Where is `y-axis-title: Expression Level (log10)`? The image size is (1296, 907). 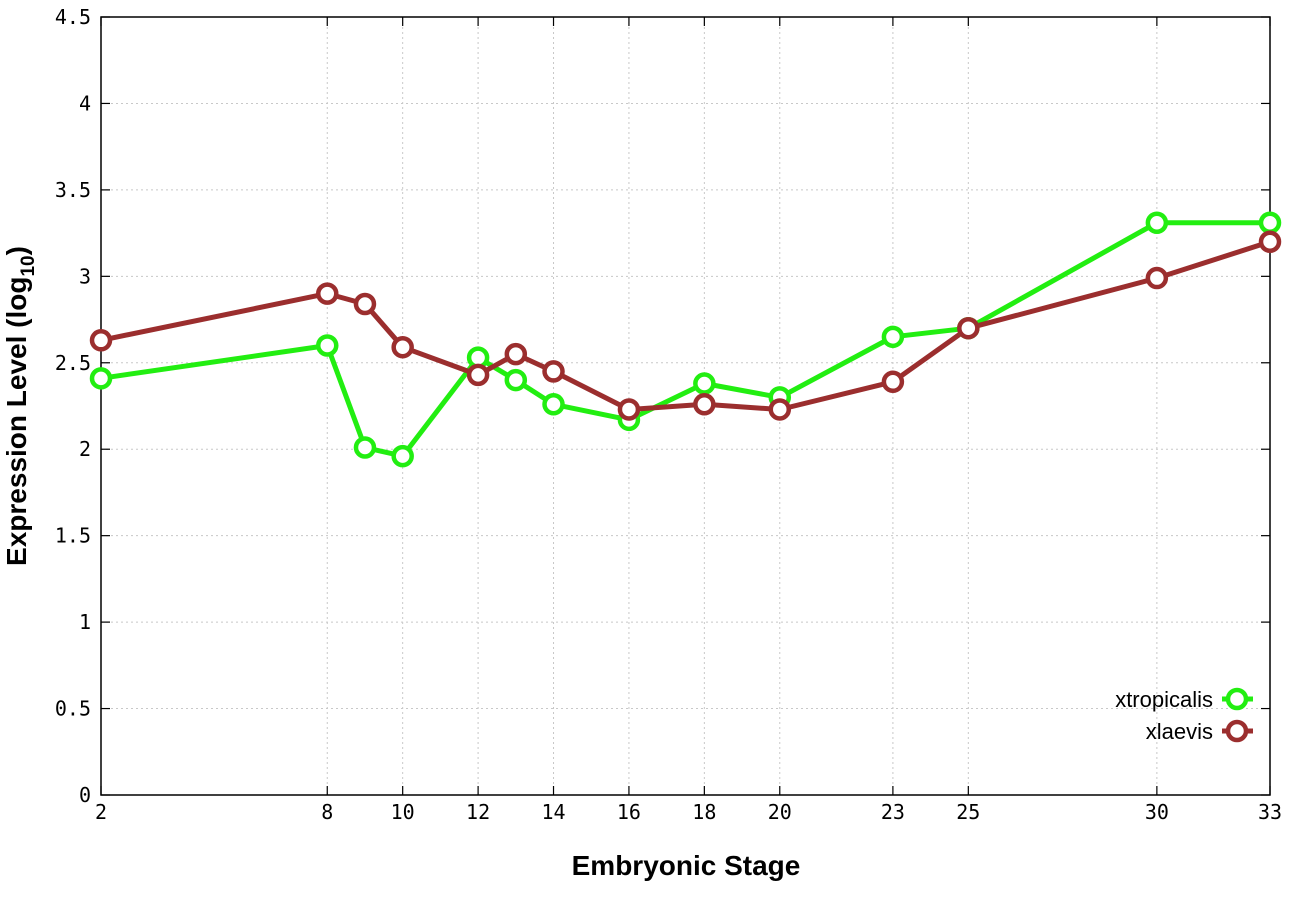
y-axis-title: Expression Level (log10) is located at coordinates (20, 406).